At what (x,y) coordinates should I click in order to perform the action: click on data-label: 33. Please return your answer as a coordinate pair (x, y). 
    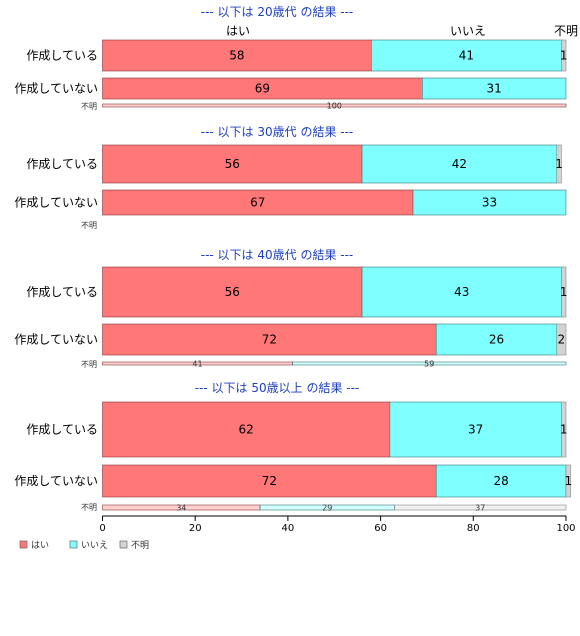
    Looking at the image, I should click on (489, 203).